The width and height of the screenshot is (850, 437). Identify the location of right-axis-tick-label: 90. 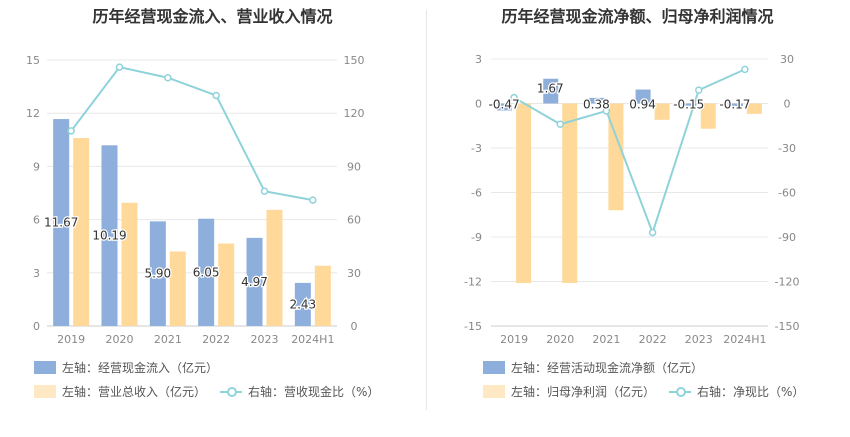
(354, 166).